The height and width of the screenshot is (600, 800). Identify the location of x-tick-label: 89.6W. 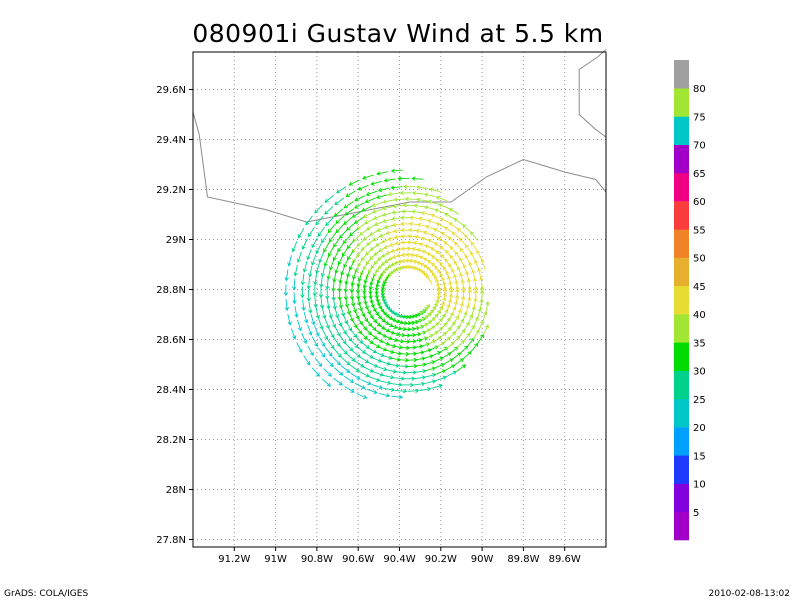
(565, 559).